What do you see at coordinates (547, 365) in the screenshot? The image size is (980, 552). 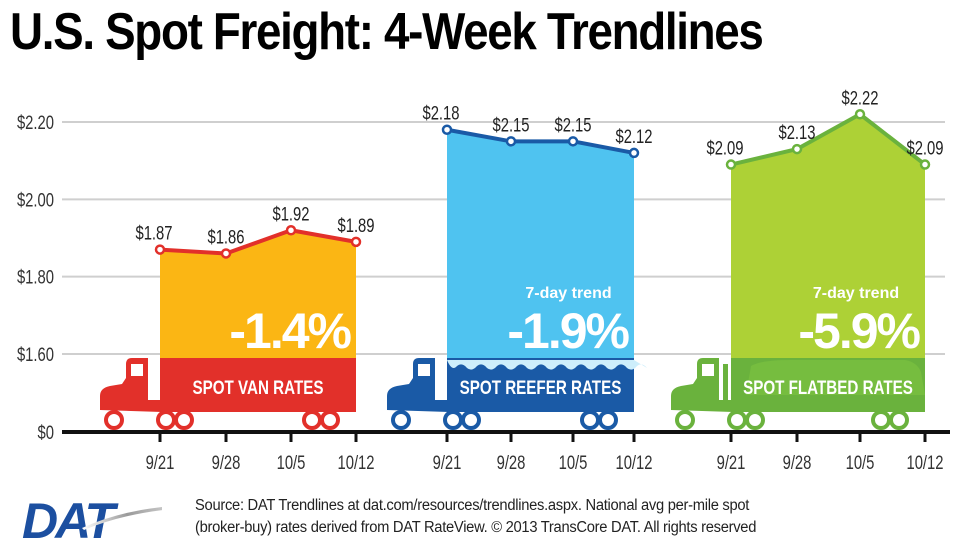 I see `ice-wave` at bounding box center [547, 365].